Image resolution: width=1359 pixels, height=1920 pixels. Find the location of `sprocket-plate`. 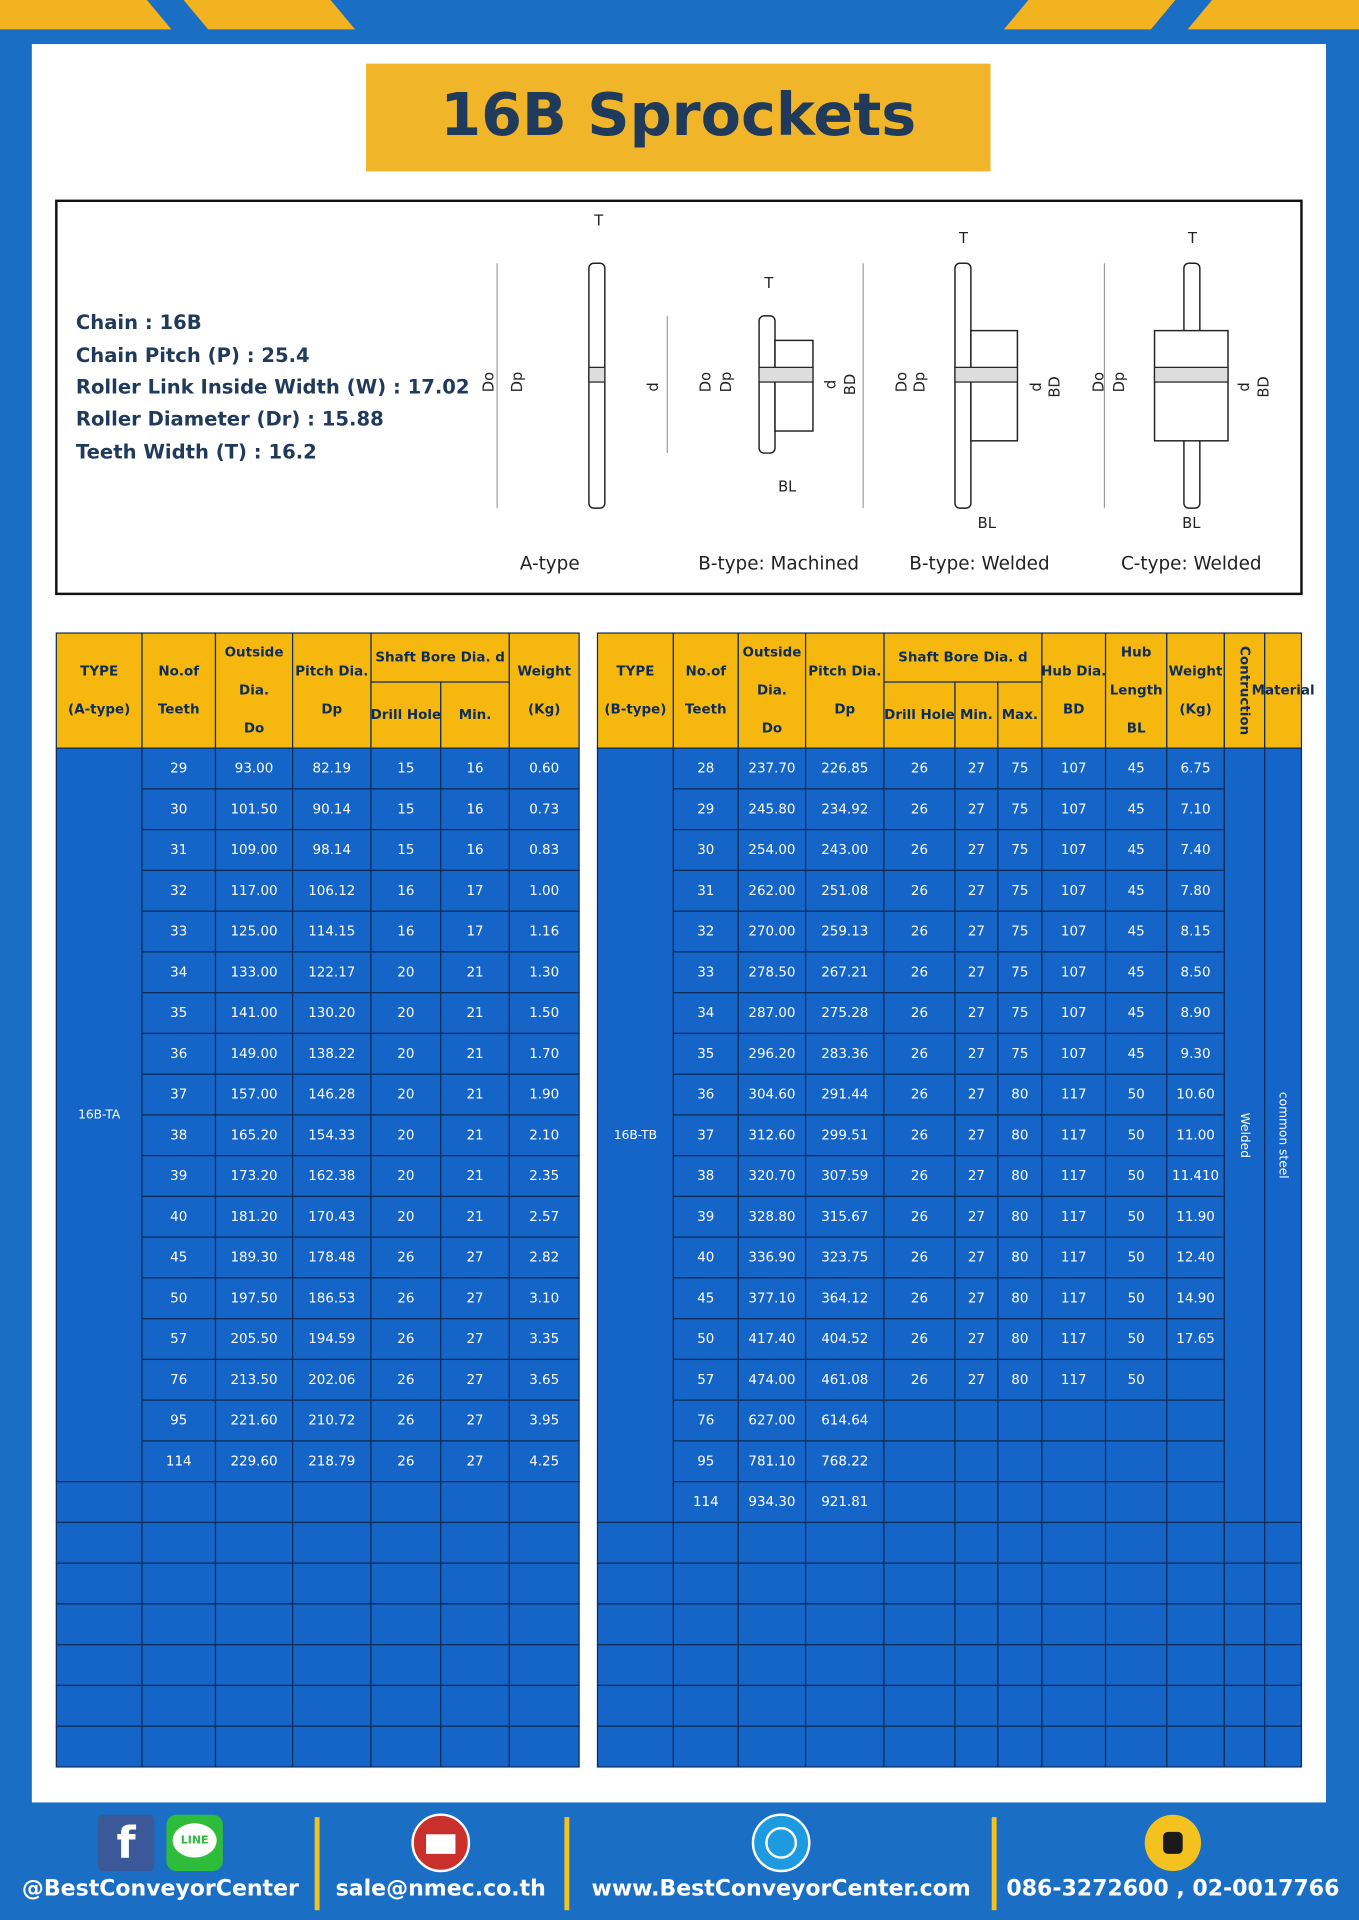

sprocket-plate is located at coordinates (597, 385).